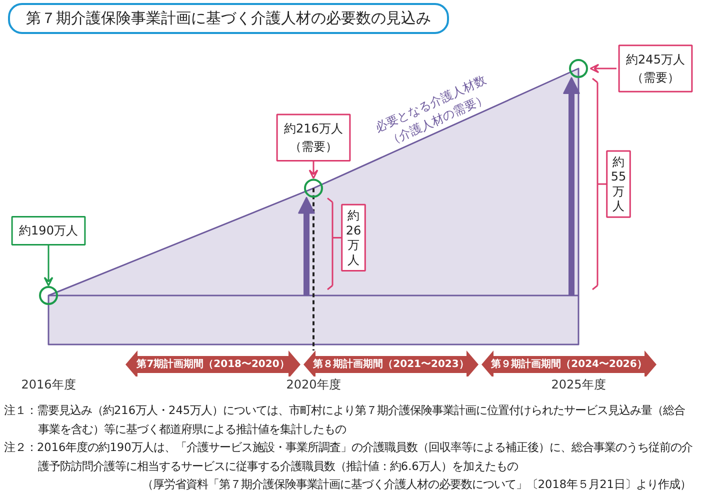 The width and height of the screenshot is (701, 496). Describe the element at coordinates (313, 385) in the screenshot. I see `x-tick-label: 2020年度` at that location.